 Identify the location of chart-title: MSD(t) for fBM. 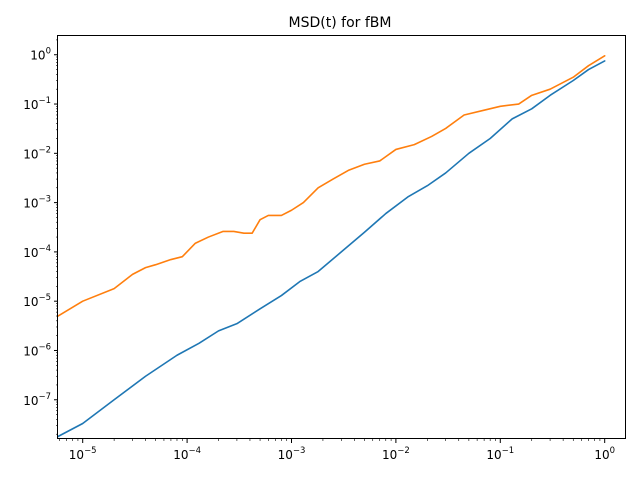
(340, 23).